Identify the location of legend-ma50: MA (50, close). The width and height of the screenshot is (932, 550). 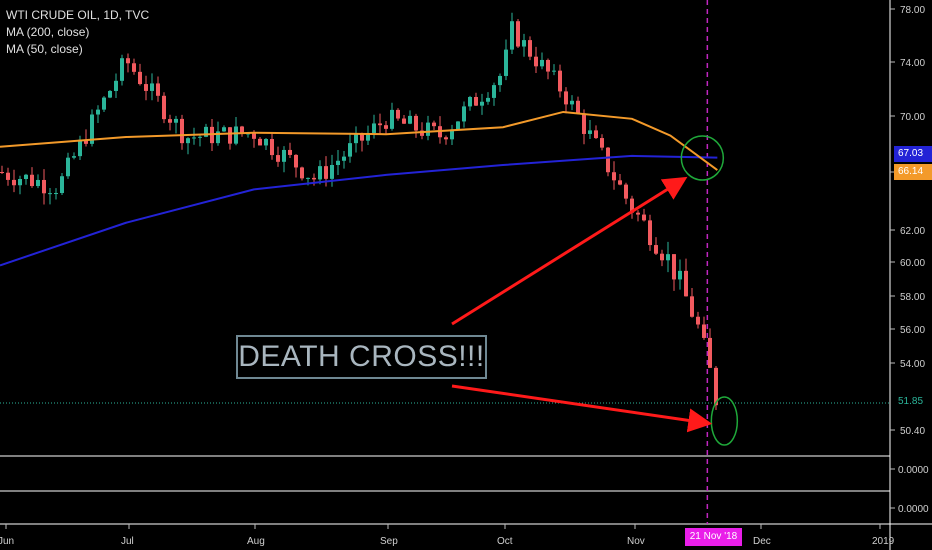
(44, 49).